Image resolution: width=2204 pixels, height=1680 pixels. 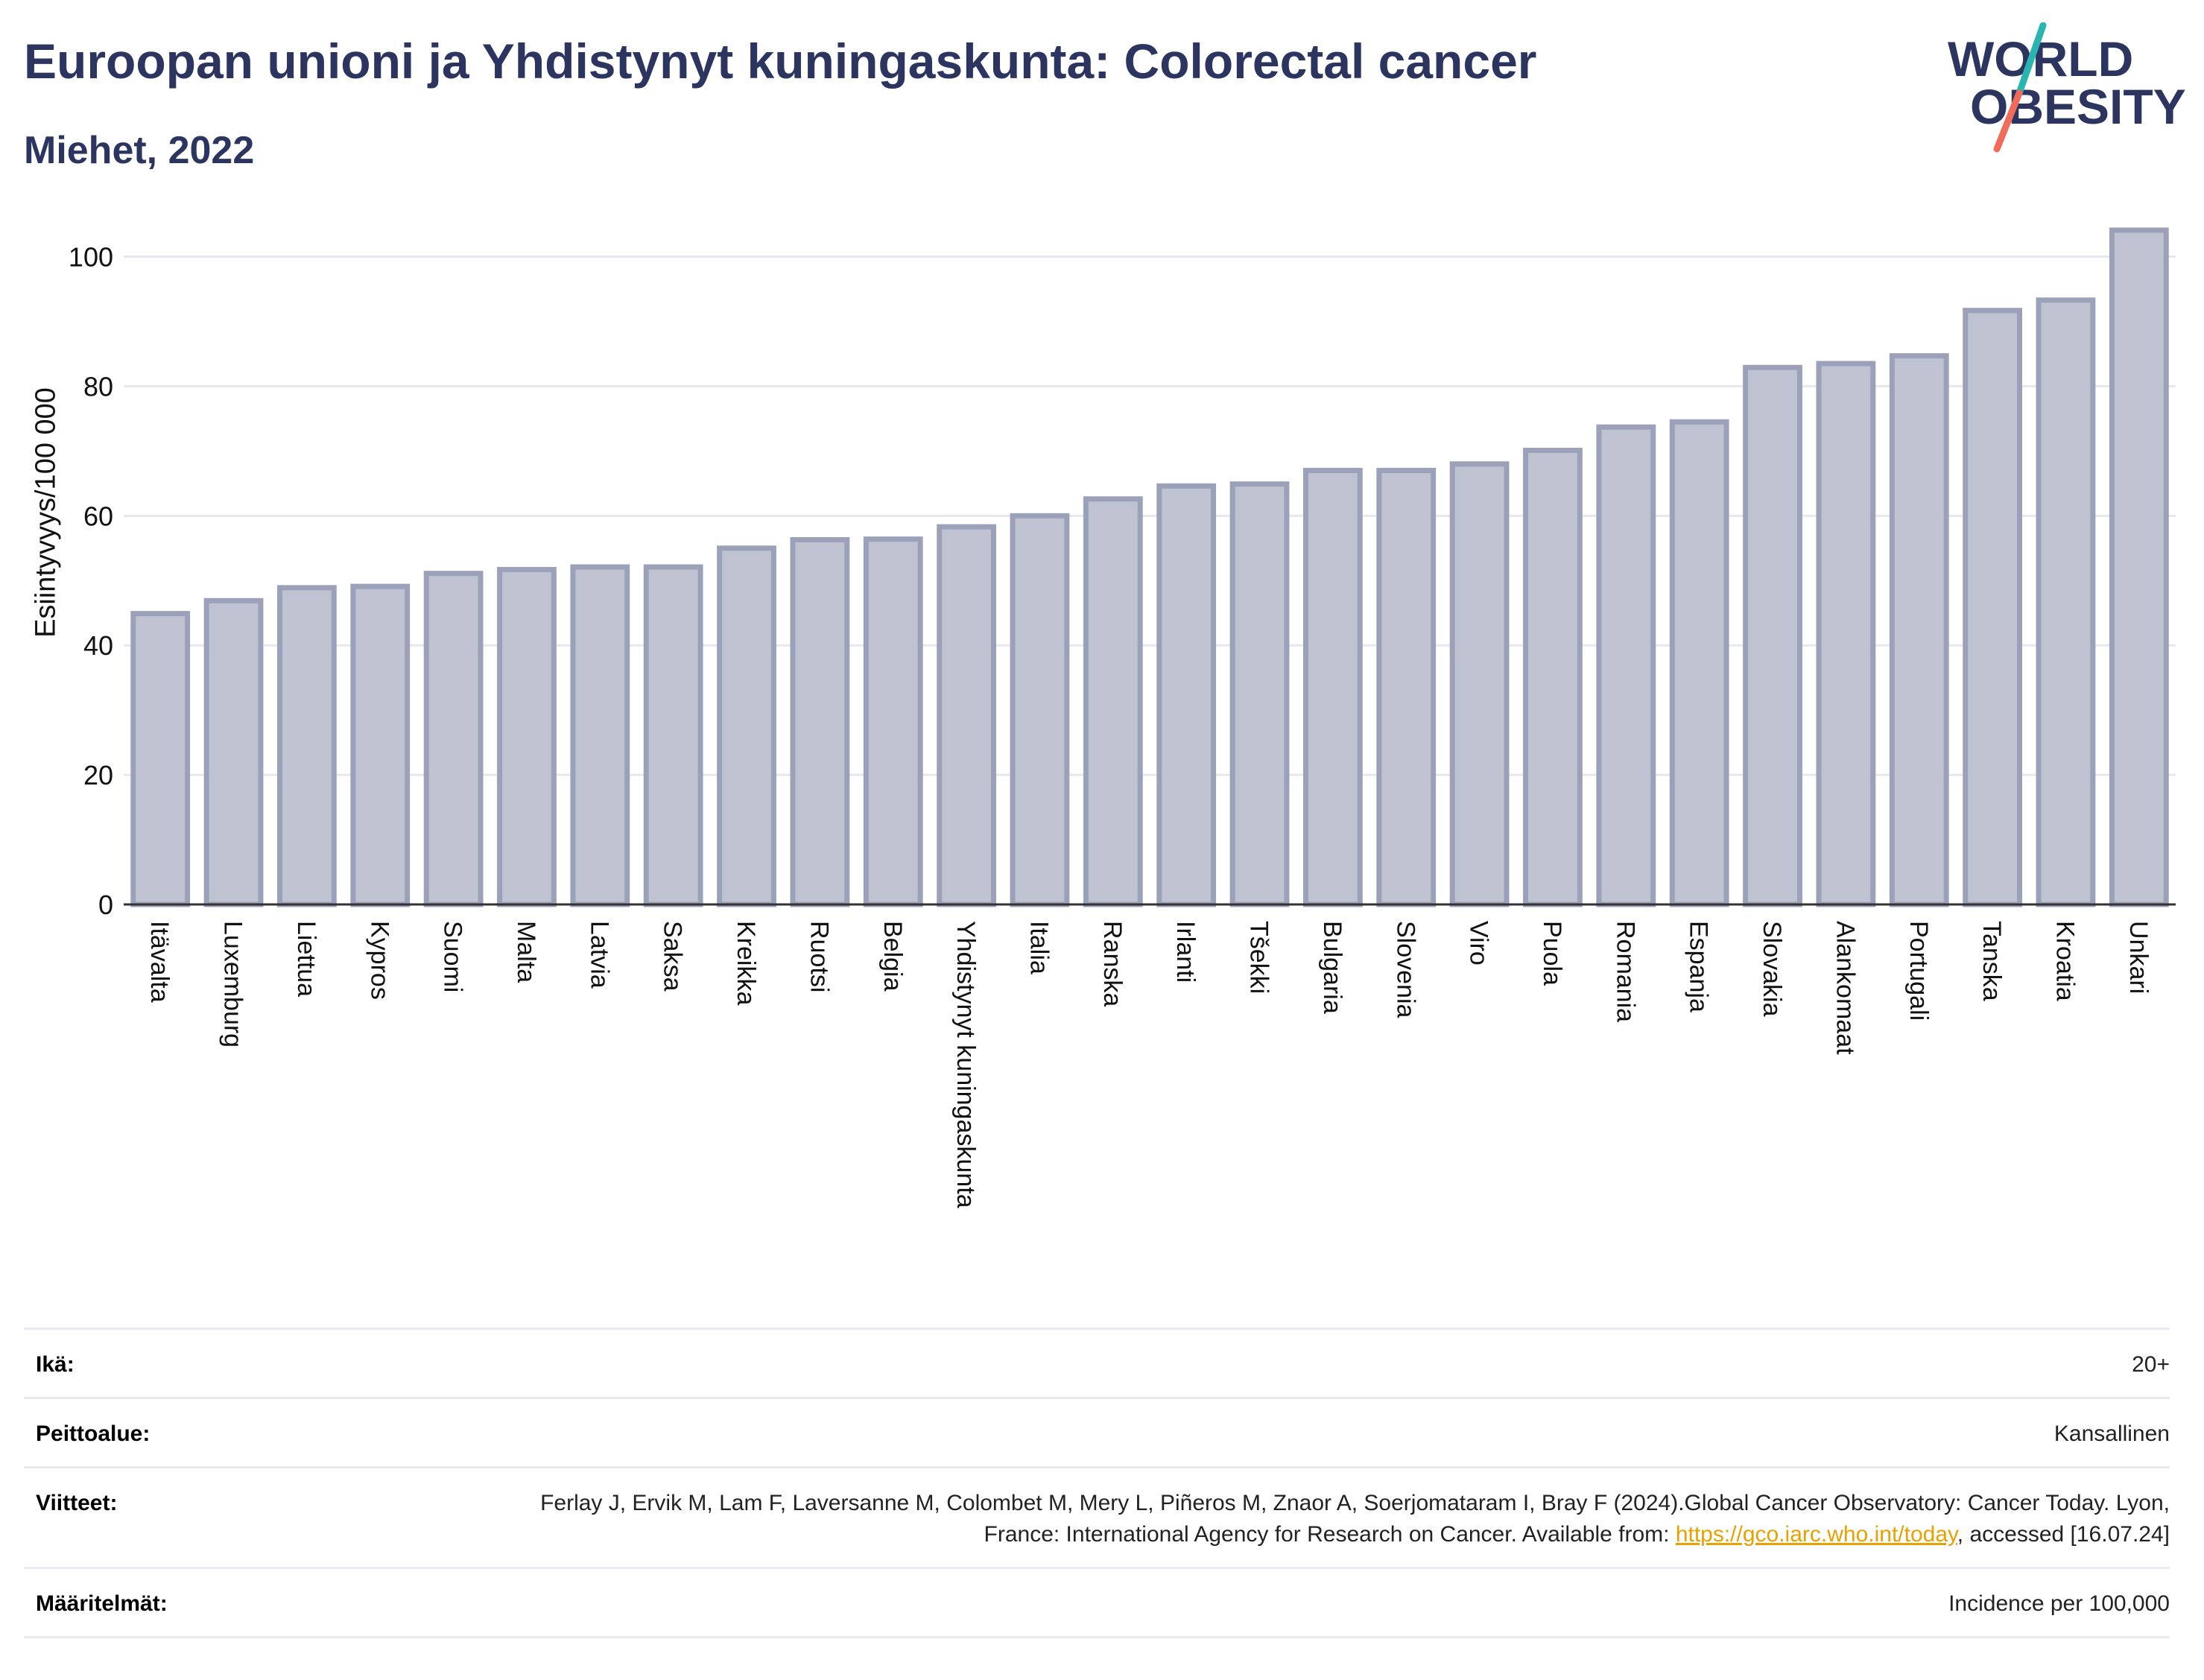 I want to click on info-row-coverage: Peittoalue: Kansallinen, so click(x=1097, y=1431).